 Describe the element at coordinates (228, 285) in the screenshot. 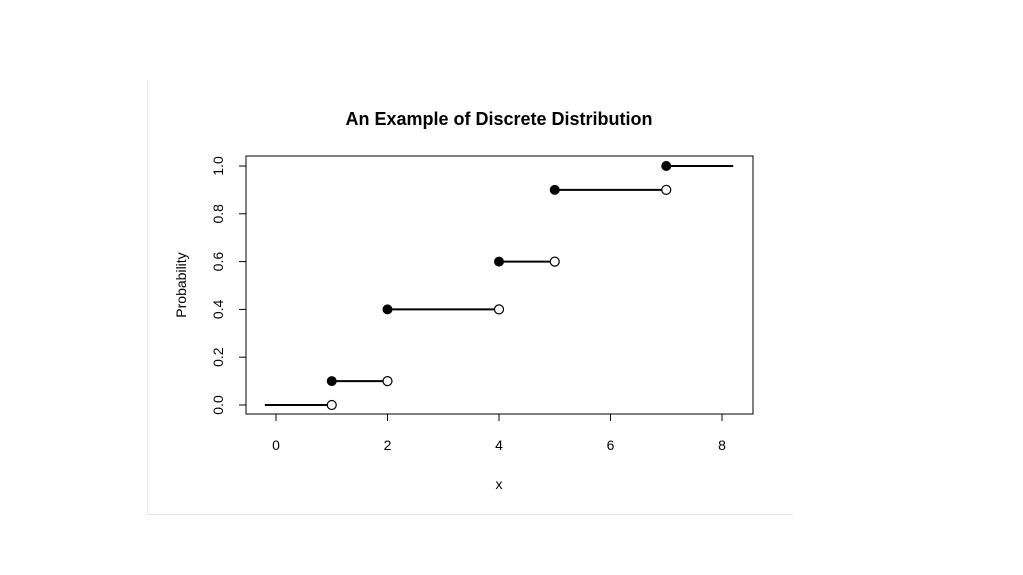

I see `y-axis: 0.0 0.2 0.4 0.6 0.8 1.0` at that location.